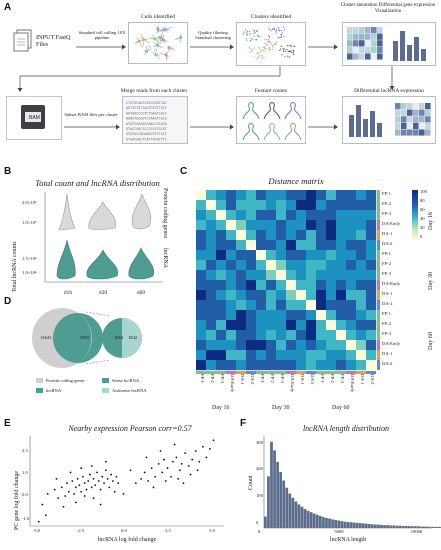 The width and height of the screenshot is (441, 550). I want to click on panel-f-ylabel: Count, so click(251, 482).